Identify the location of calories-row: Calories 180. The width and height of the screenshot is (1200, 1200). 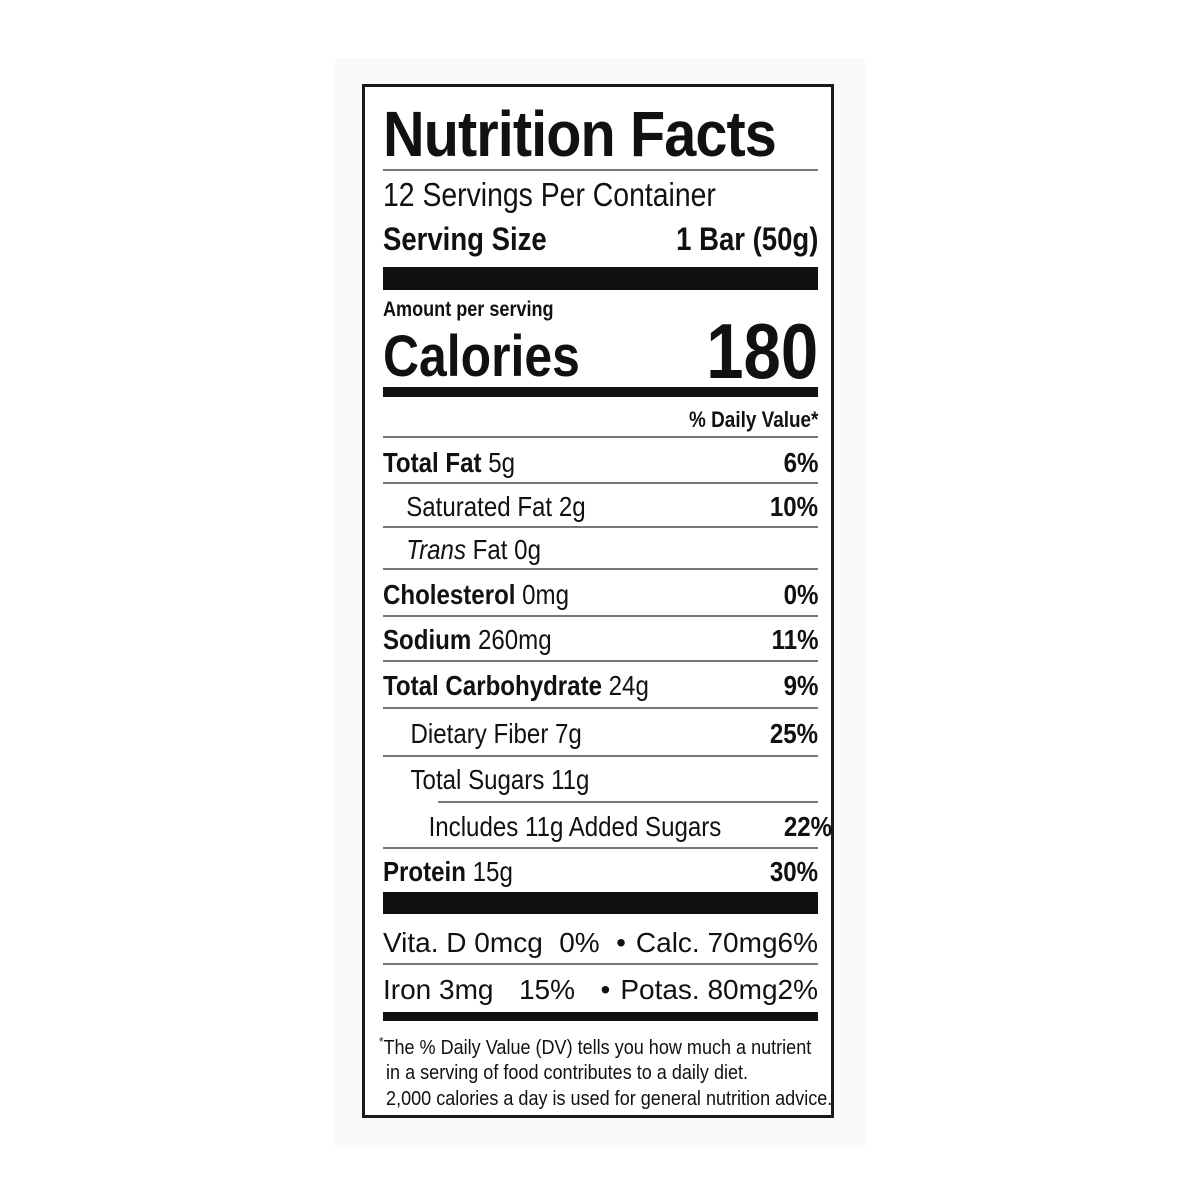
(600, 351).